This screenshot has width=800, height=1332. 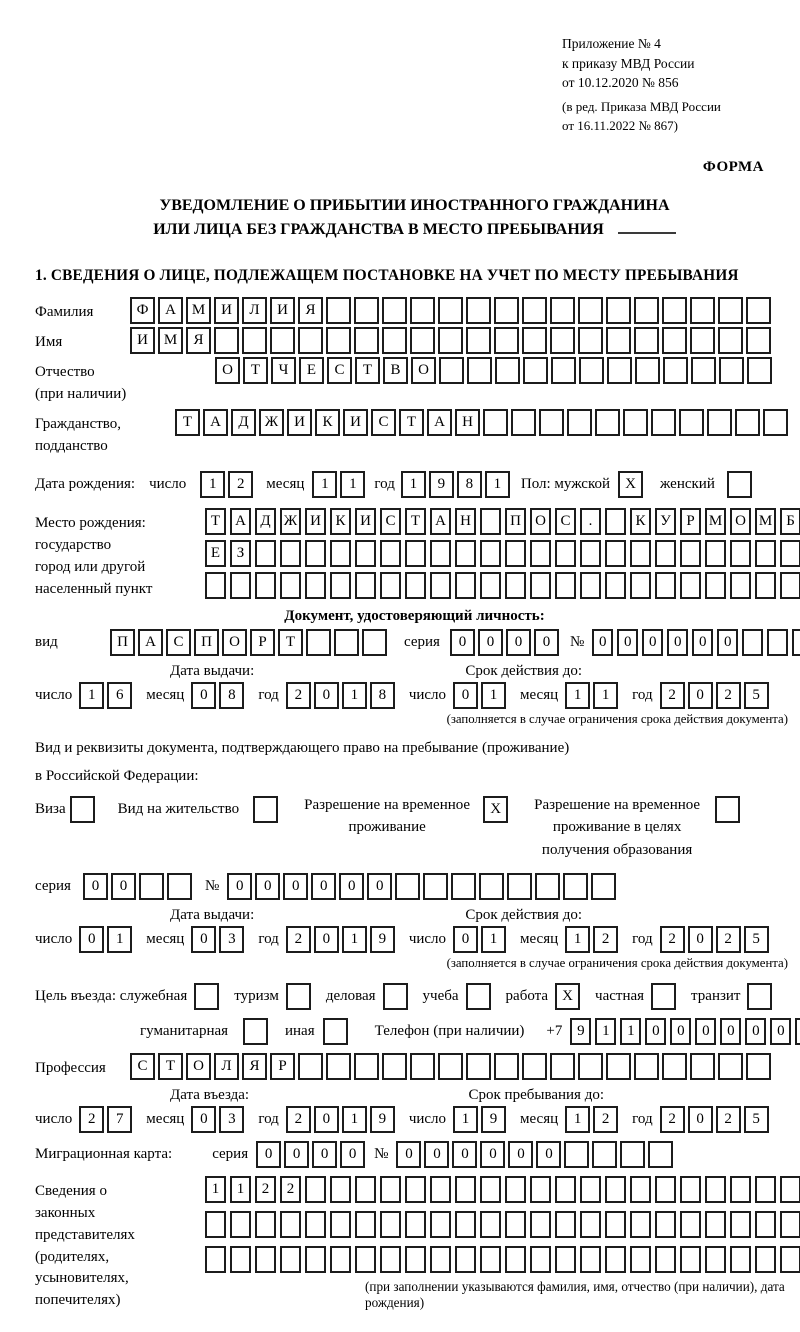 I want to click on form-cell: А, so click(x=150, y=643).